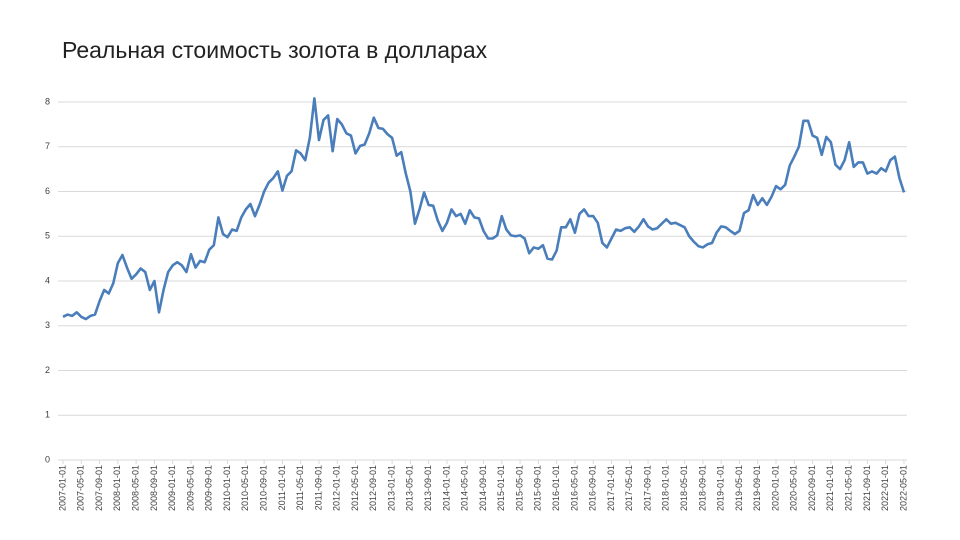 The width and height of the screenshot is (960, 540). I want to click on x-tick-label: 2010-09-01, so click(263, 488).